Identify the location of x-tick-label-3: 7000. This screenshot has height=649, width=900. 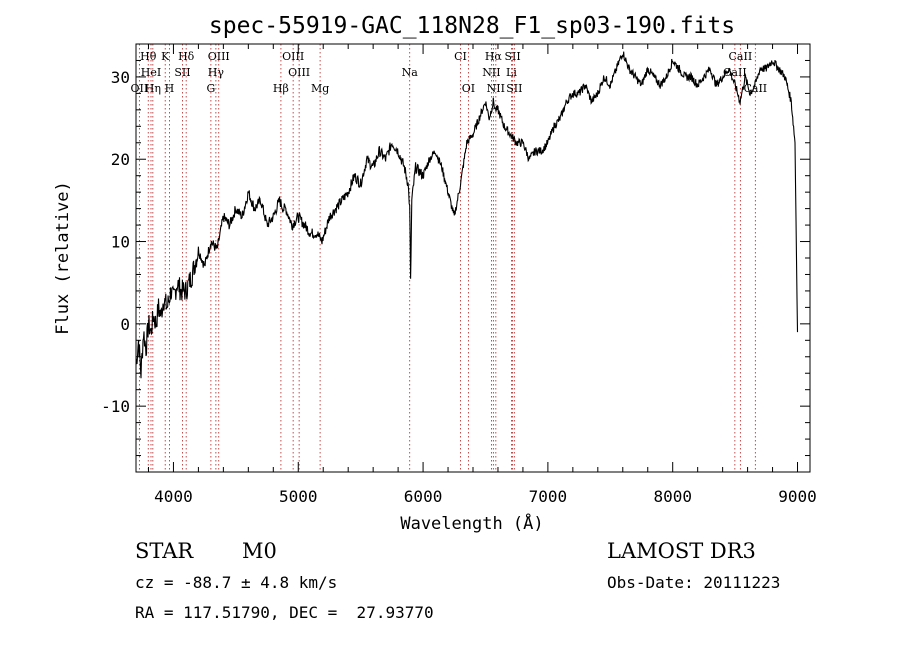
(548, 496).